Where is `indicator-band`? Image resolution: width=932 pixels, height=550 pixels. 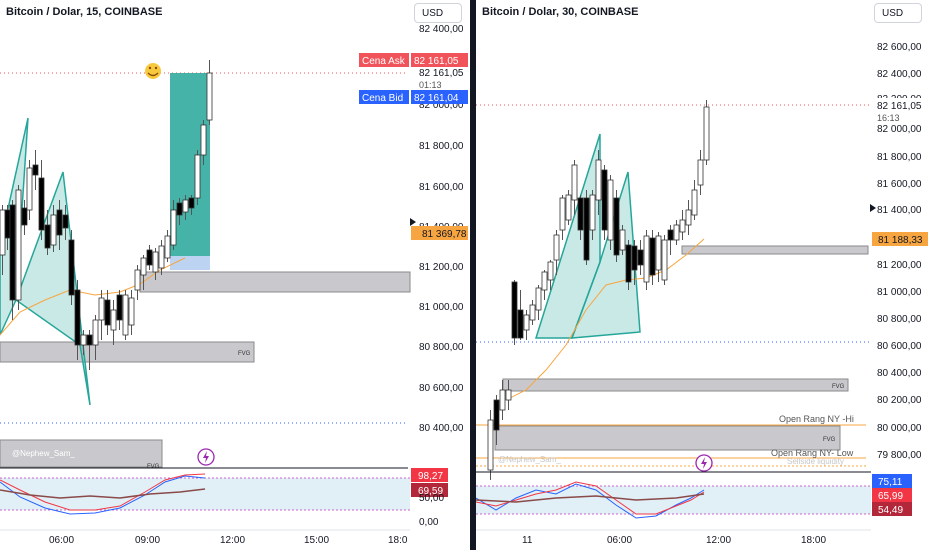 indicator-band is located at coordinates (205, 494).